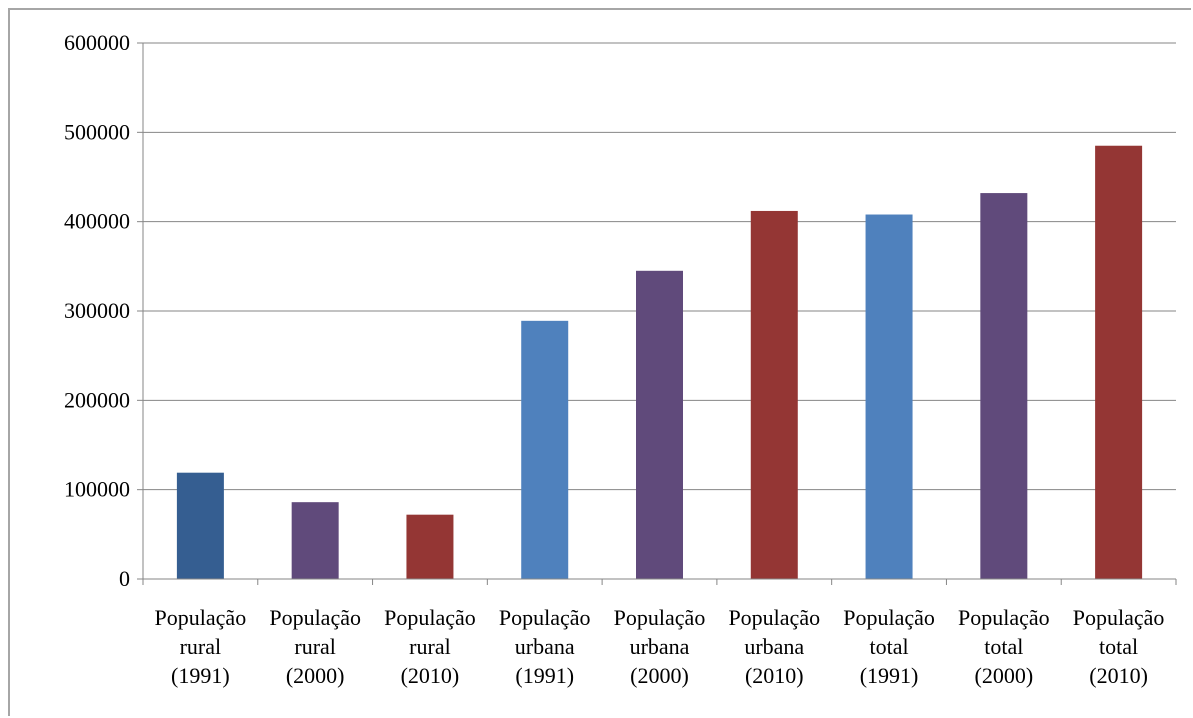 This screenshot has width=1193, height=718. Describe the element at coordinates (97, 399) in the screenshot. I see `y-tick-label: 200000` at that location.